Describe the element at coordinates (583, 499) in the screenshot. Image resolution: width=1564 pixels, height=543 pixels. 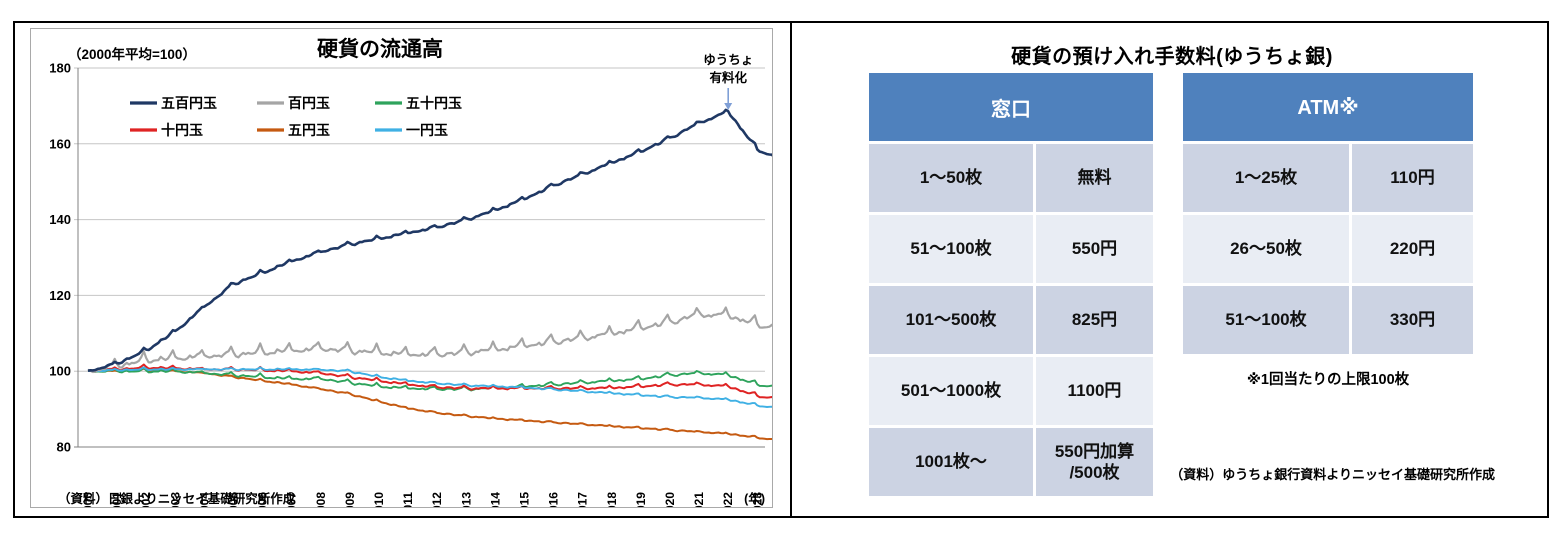
I see `x-tick-label: 2017` at that location.